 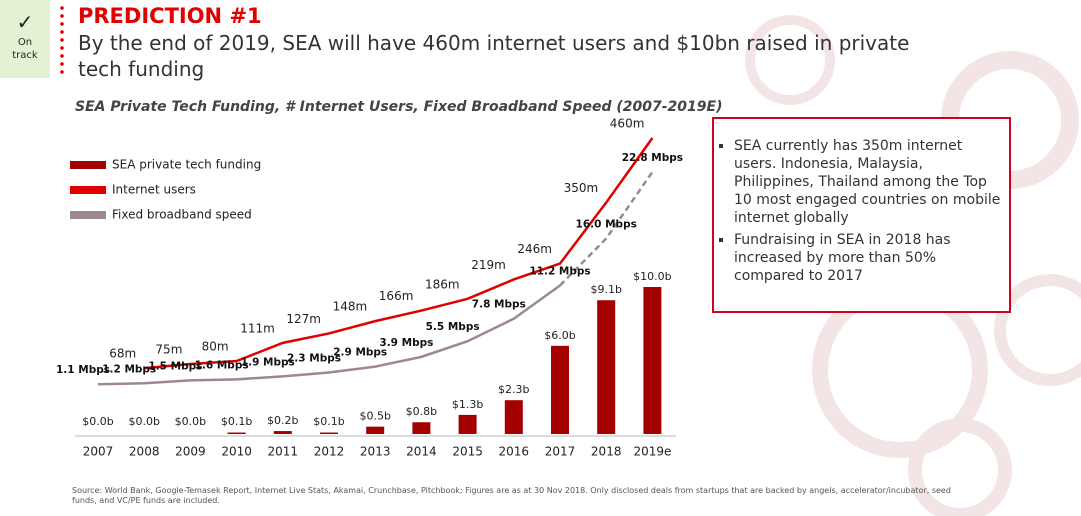 What do you see at coordinates (350, 307) in the screenshot?
I see `data-label: 148m` at bounding box center [350, 307].